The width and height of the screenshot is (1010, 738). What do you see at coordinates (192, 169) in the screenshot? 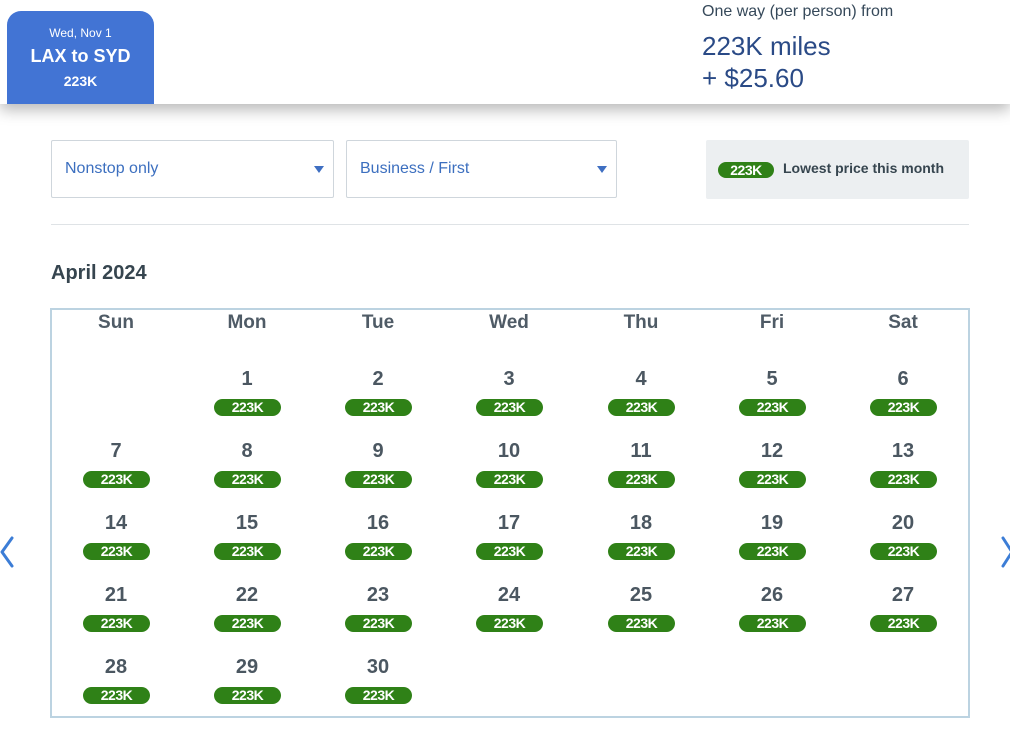
I see `stops-select: Nonstop only` at bounding box center [192, 169].